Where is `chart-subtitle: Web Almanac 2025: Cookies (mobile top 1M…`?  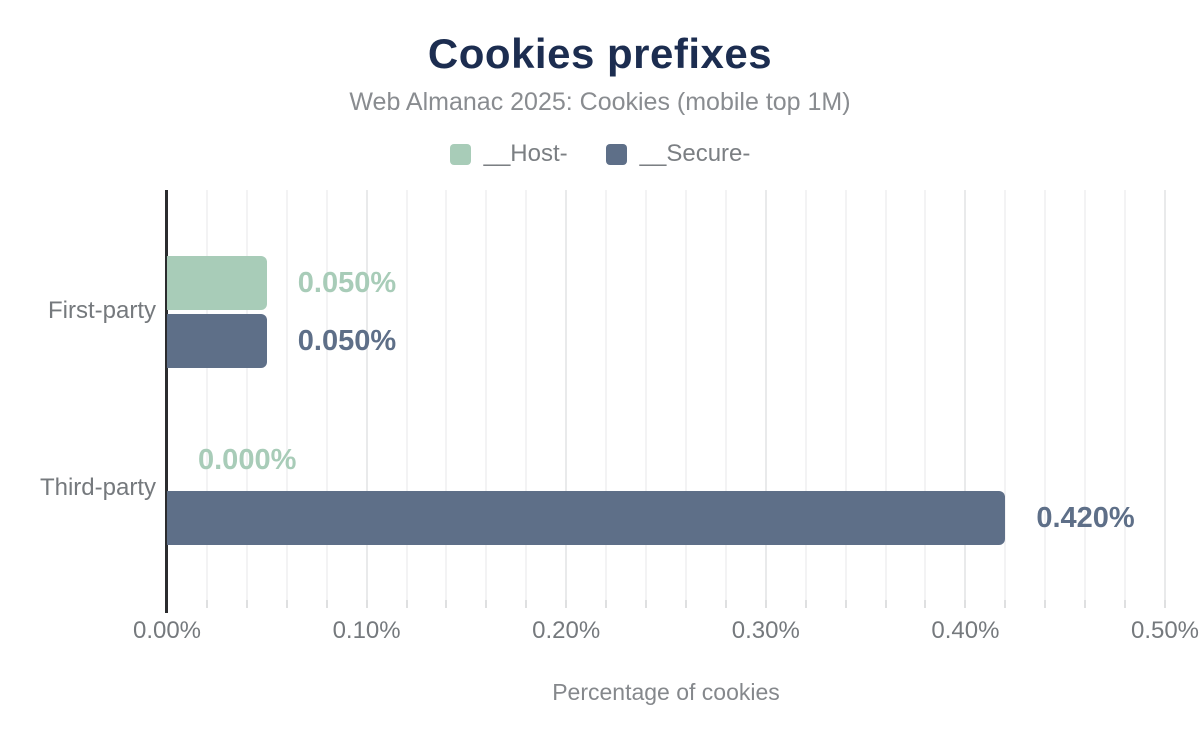 chart-subtitle: Web Almanac 2025: Cookies (mobile top 1M… is located at coordinates (600, 102).